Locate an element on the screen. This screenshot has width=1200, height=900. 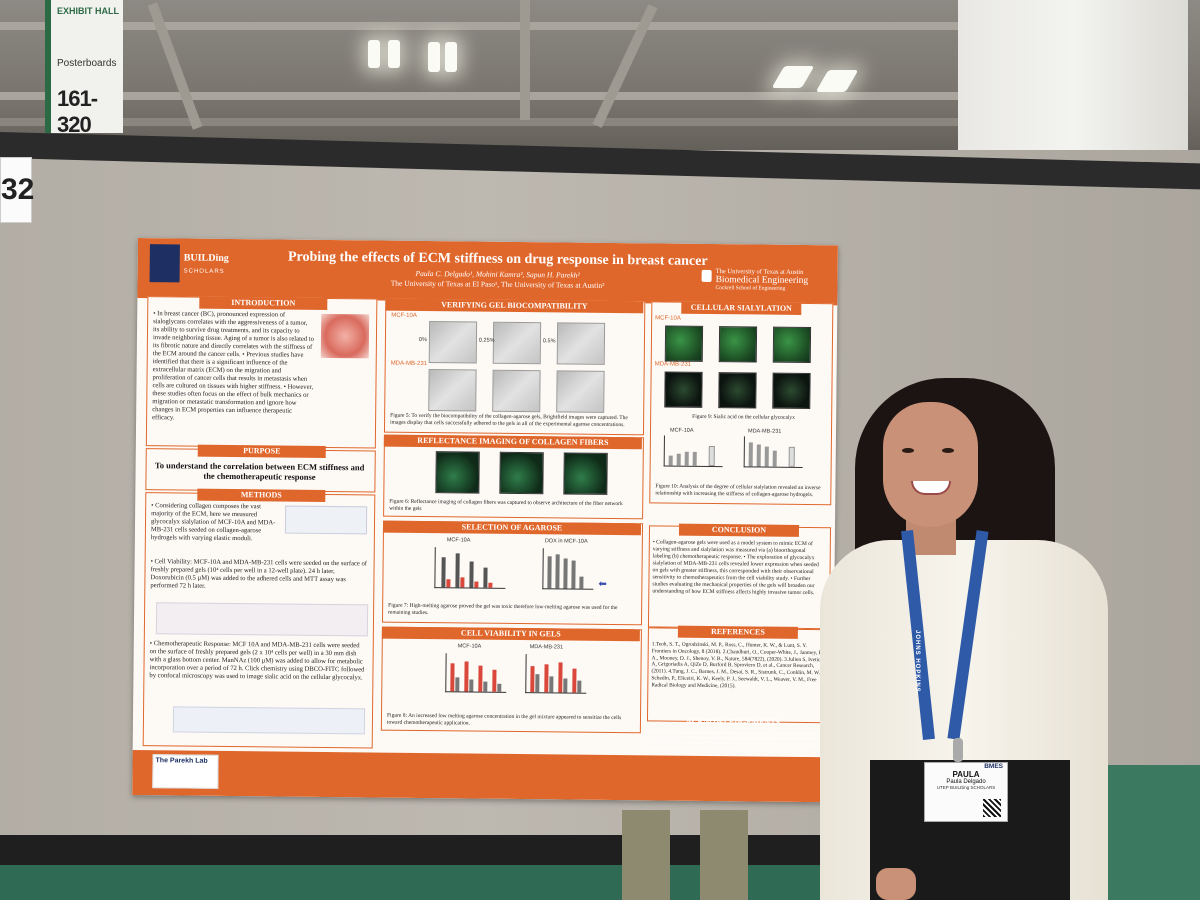
purpose-heading: PURPOSE is located at coordinates (261, 451).